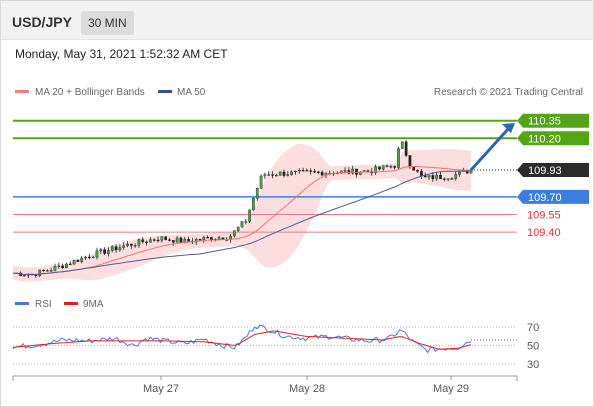  Describe the element at coordinates (297, 20) in the screenshot. I see `chart-header: USD/JPY 30 MIN` at that location.